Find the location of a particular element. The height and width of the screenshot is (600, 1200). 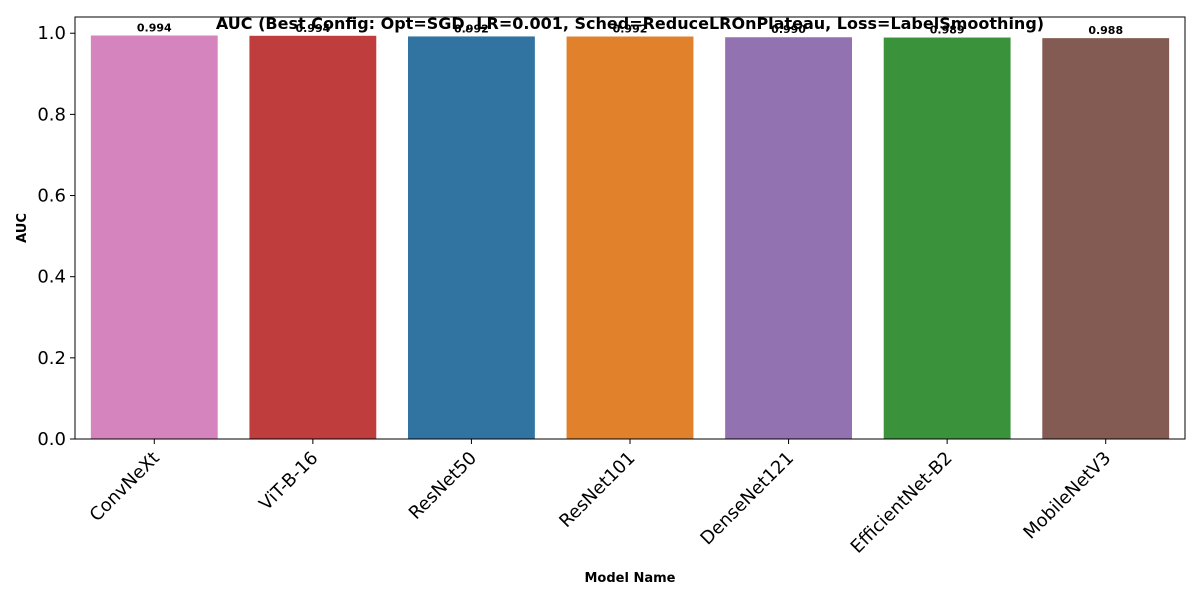

data-label-mobilenetv3: 0.988 is located at coordinates (1105, 30).